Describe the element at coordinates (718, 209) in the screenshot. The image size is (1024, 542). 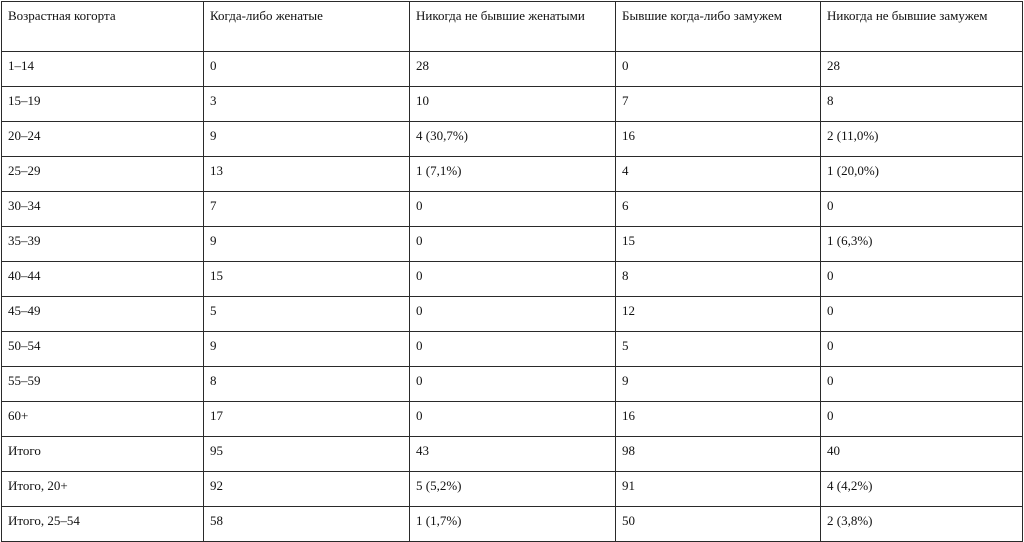
I see `cell-ever-married-women: 6` at that location.